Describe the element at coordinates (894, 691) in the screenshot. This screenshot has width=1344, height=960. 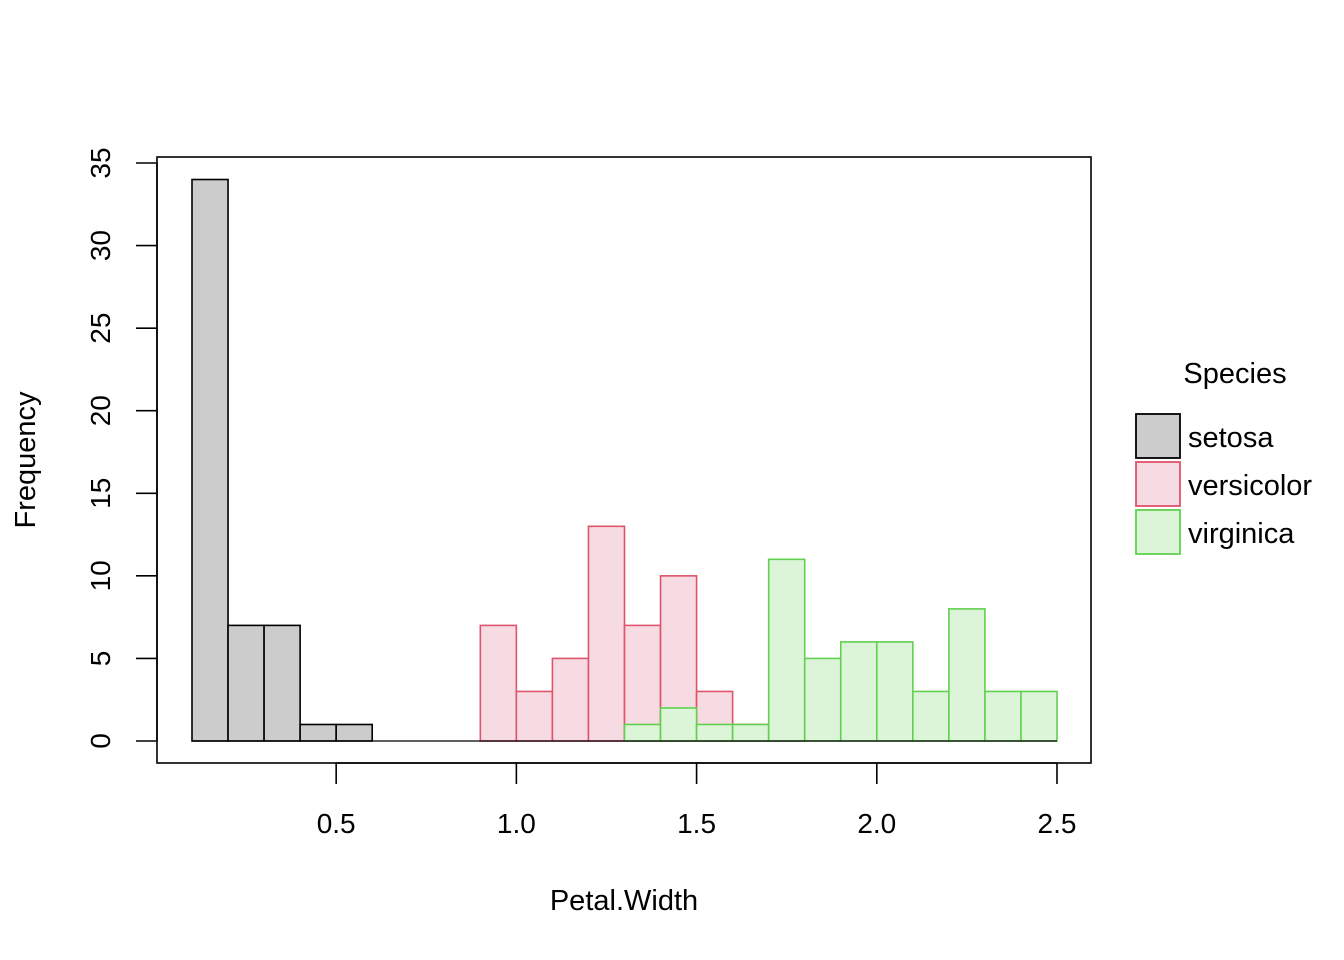
I see `bar-virginica-2.0` at that location.